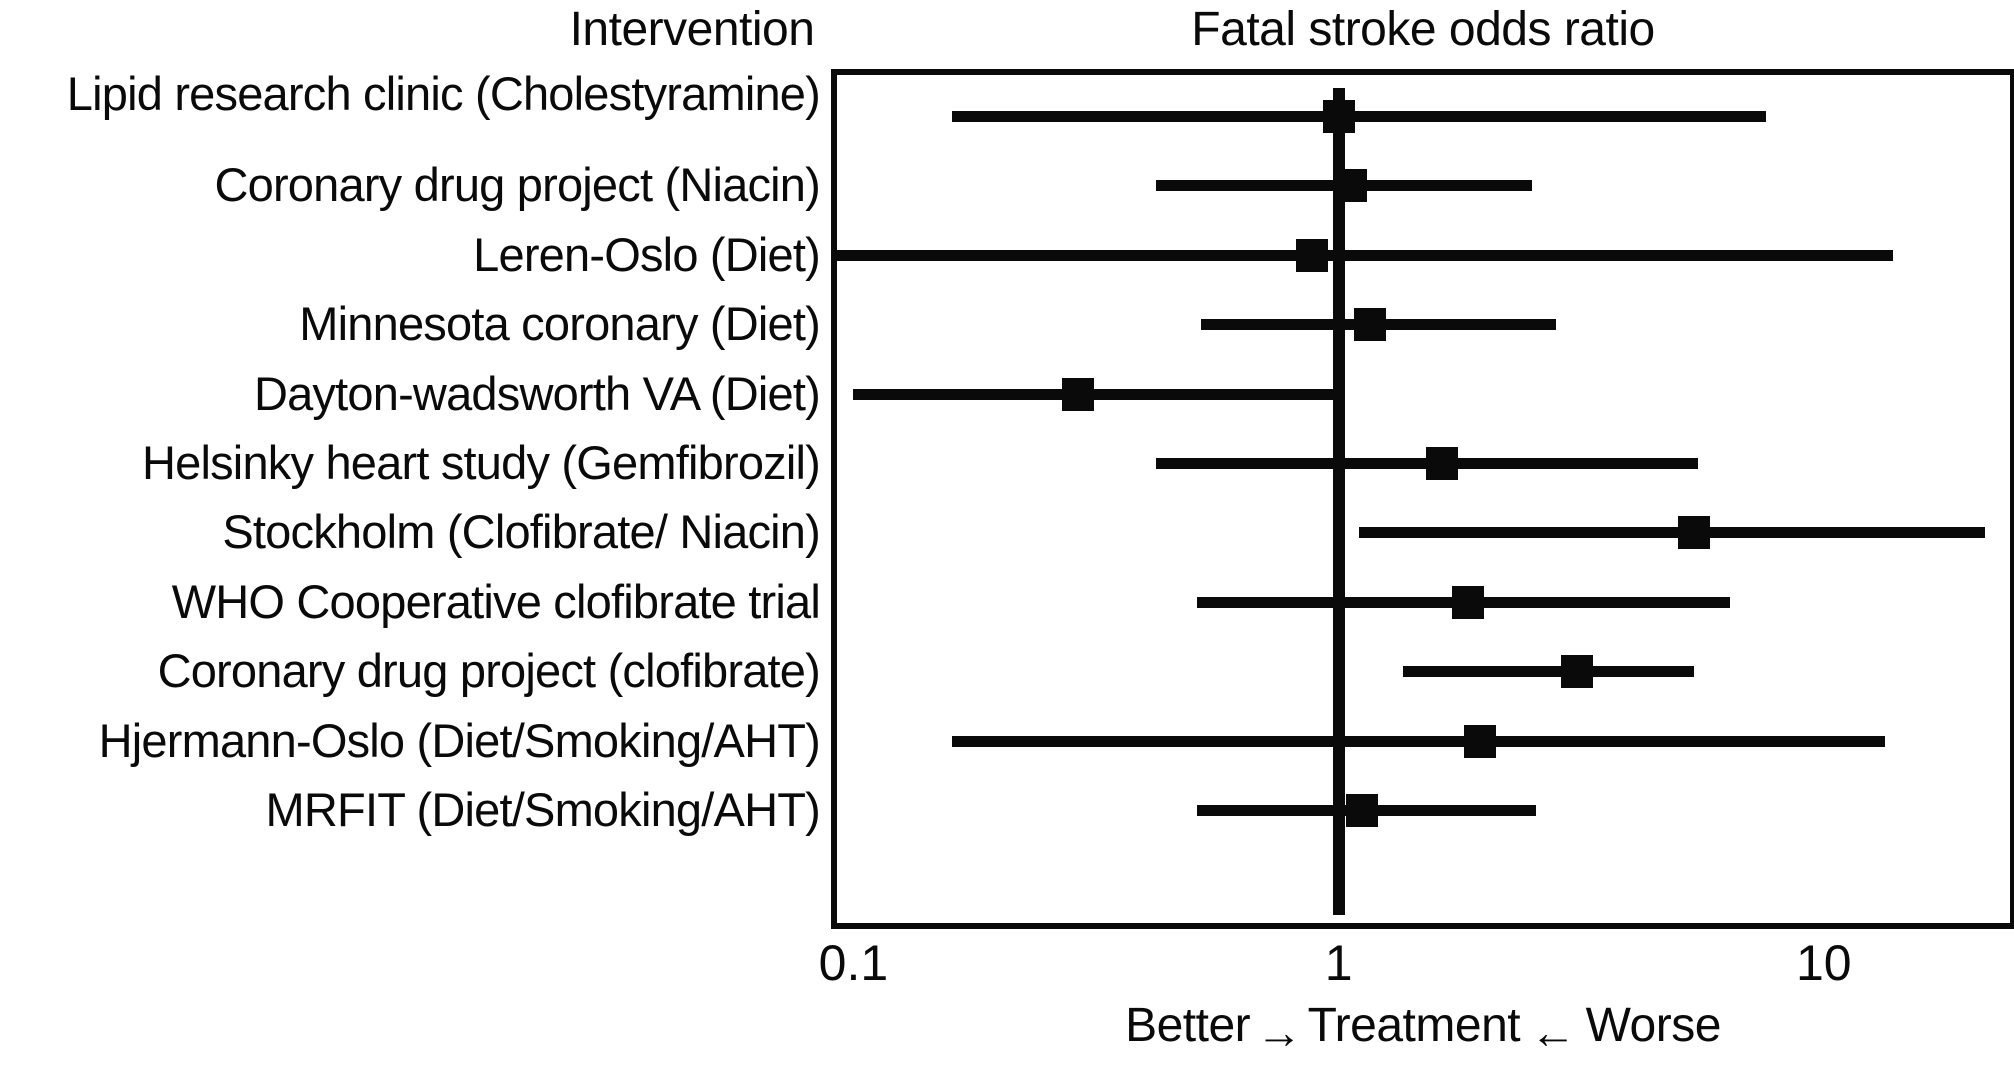 The width and height of the screenshot is (2014, 1071). I want to click on x-tick-10: 10, so click(1823, 963).